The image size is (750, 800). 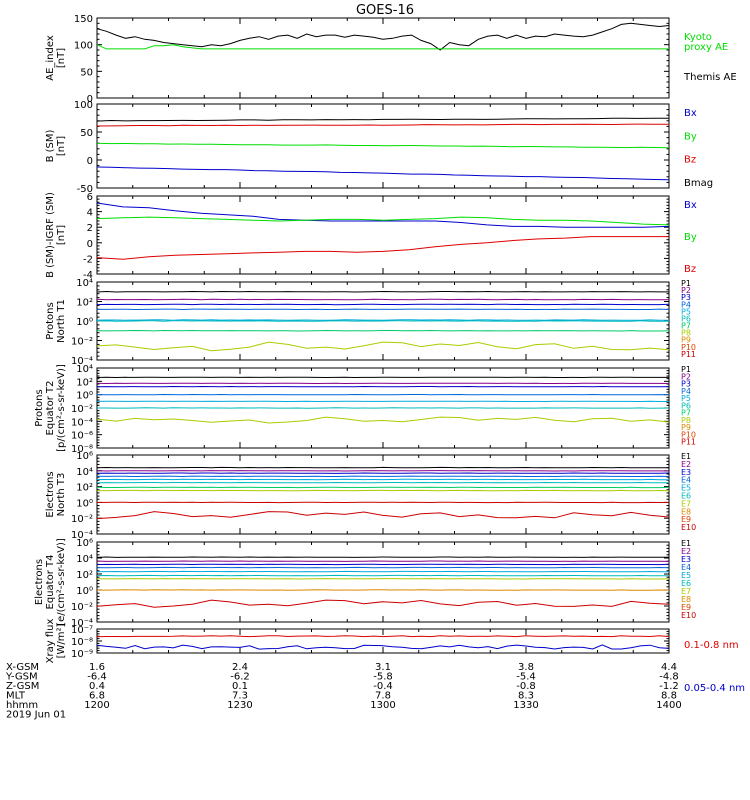 I want to click on ylabel-line: B (SM), so click(x=50, y=145).